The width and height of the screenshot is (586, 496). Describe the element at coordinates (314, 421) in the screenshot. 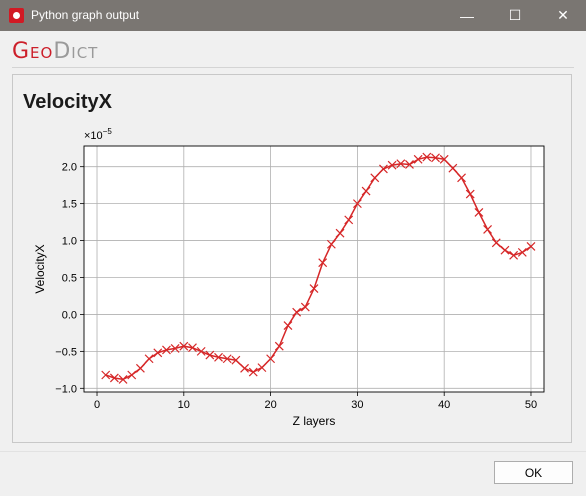

I see `x-axis-label: Z layers` at that location.